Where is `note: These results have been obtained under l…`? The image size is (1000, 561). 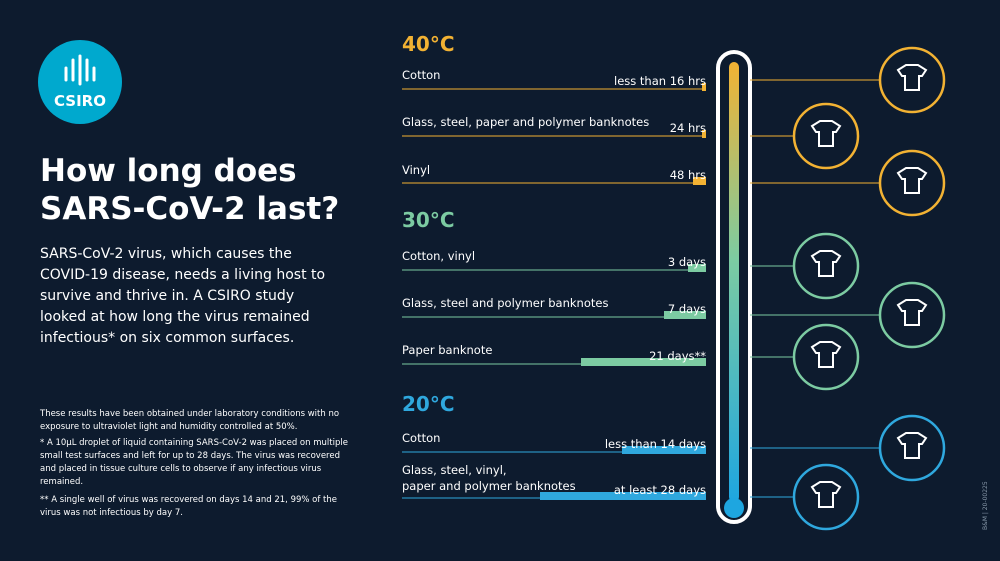 note: These results have been obtained under l… is located at coordinates (190, 420).